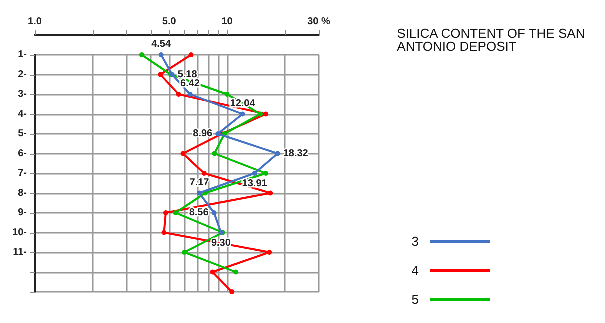  I want to click on legend-label: 5, so click(415, 299).